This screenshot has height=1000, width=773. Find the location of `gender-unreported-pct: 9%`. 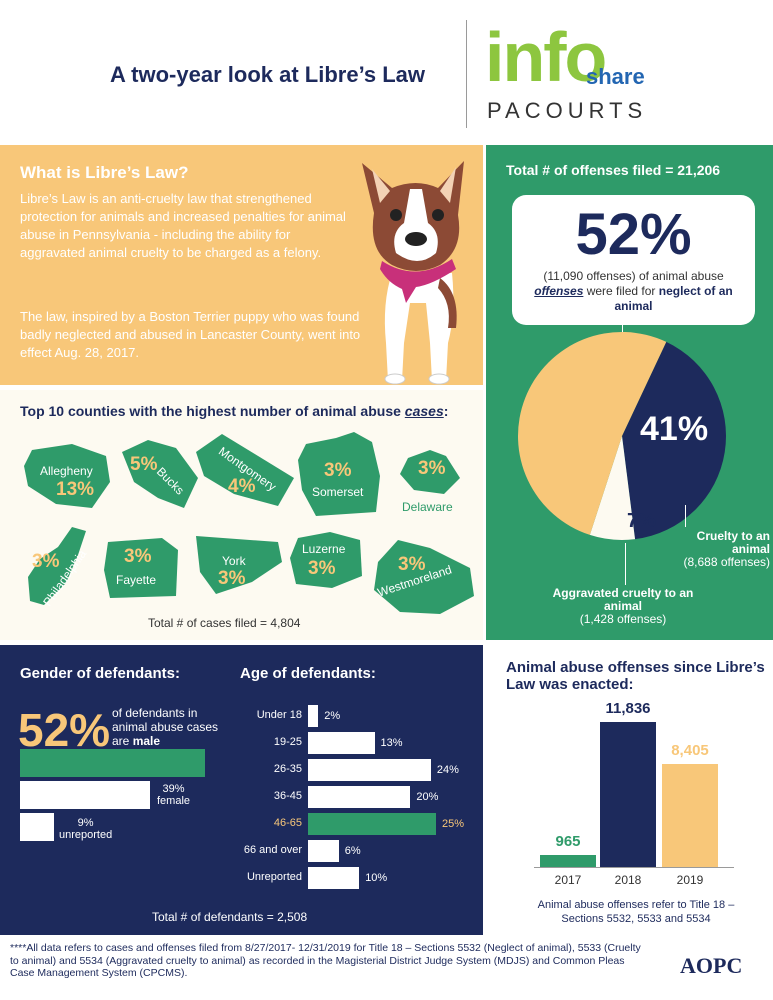

gender-unreported-pct: 9% is located at coordinates (85, 823).